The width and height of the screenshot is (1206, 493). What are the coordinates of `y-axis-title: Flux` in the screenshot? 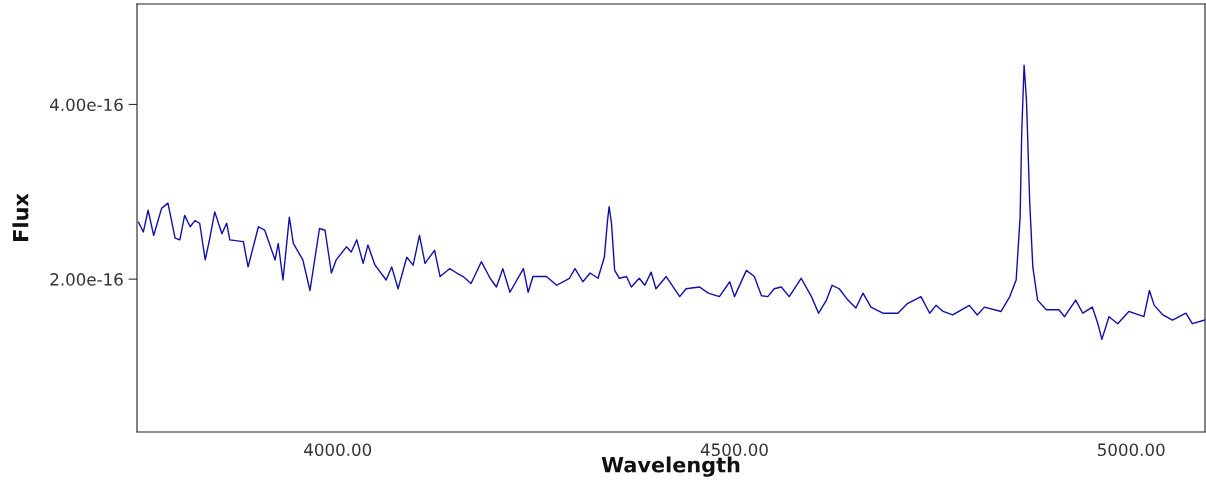 It's located at (20, 217).